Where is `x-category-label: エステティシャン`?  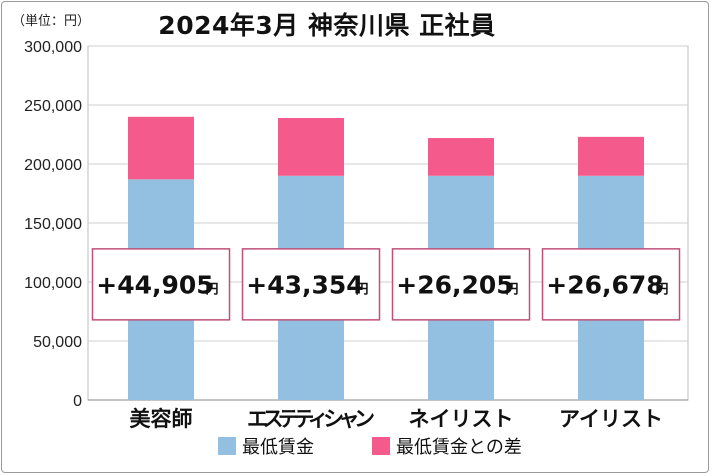 x-category-label: エステティシャン is located at coordinates (311, 419).